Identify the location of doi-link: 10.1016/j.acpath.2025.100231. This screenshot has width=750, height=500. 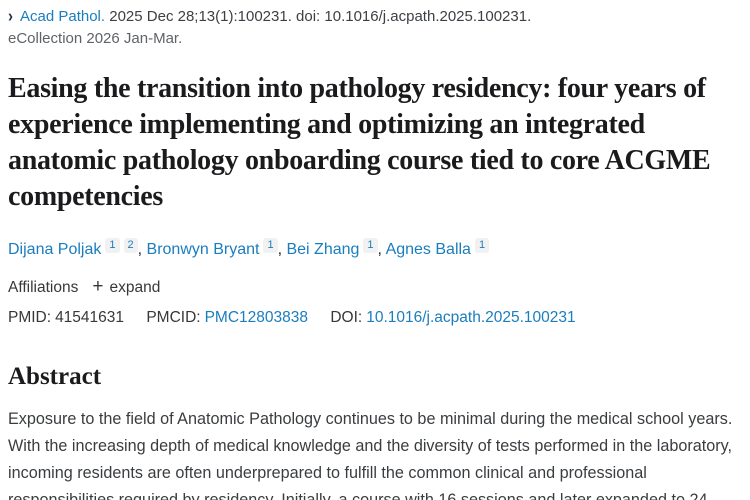
(471, 317).